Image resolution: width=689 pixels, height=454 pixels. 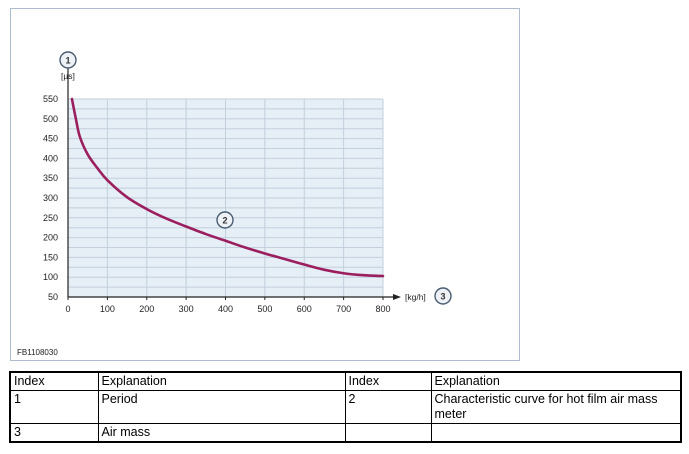 I want to click on callout-y-axis: 1, so click(x=68, y=60).